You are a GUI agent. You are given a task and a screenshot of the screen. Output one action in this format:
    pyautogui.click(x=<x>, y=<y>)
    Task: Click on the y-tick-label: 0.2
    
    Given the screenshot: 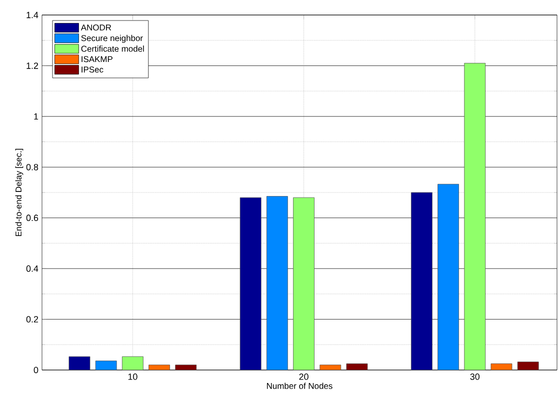 What is the action you would take?
    pyautogui.click(x=32, y=319)
    